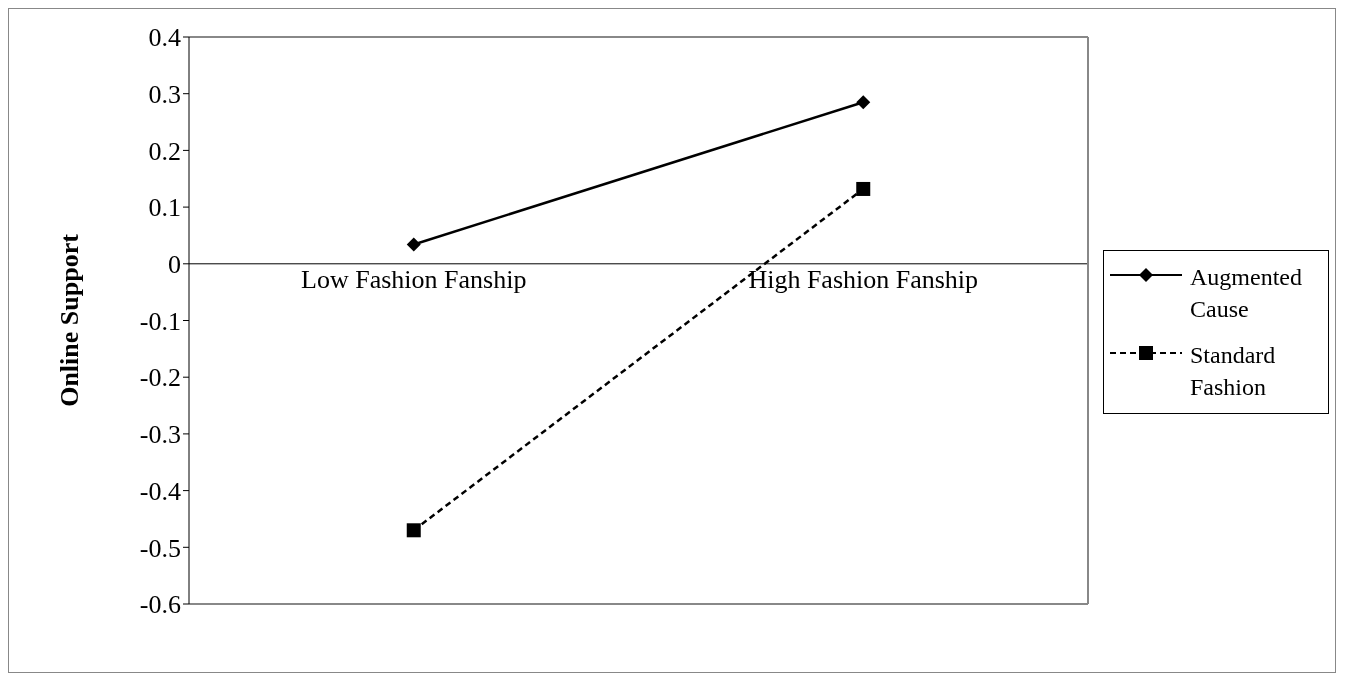  I want to click on y-tick-label: 0, so click(174, 265).